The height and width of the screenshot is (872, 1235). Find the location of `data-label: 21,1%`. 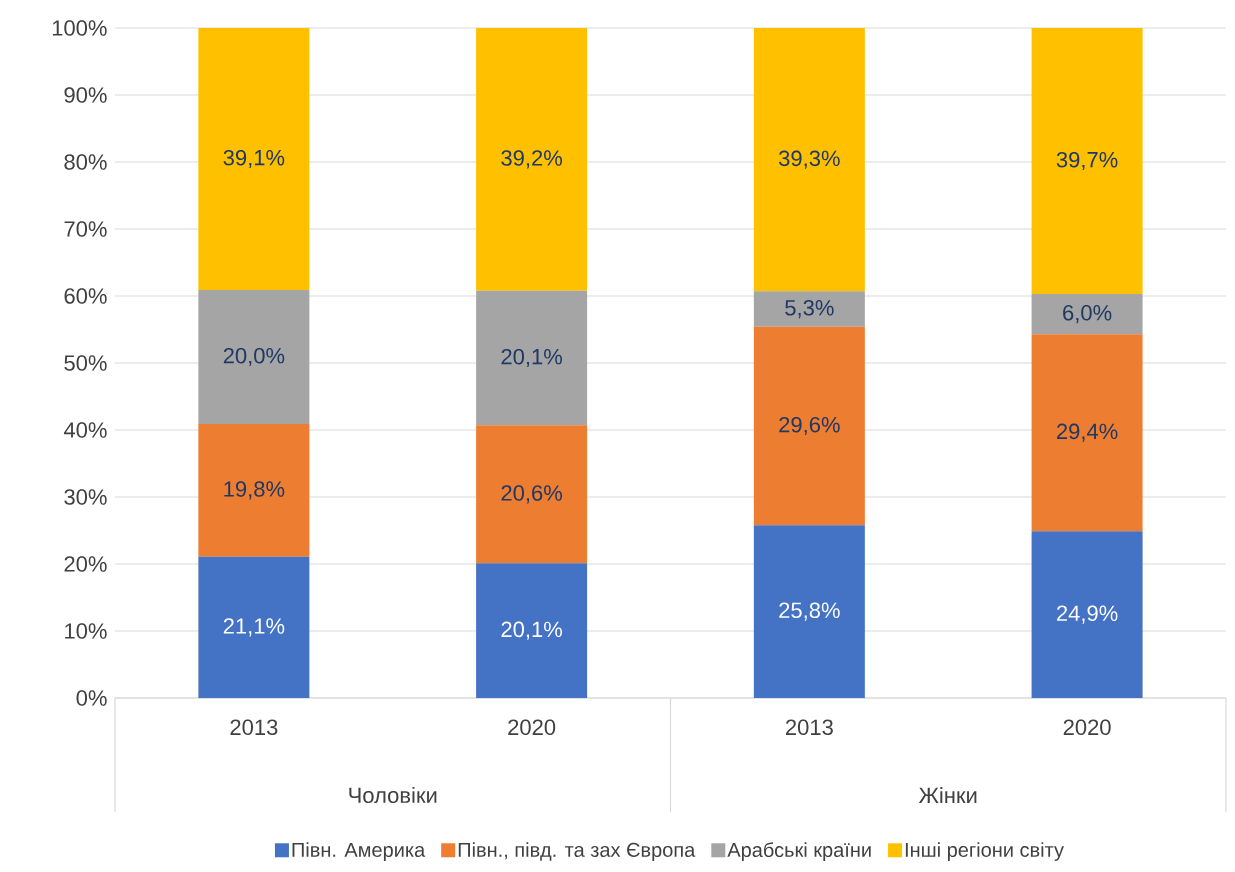

data-label: 21,1% is located at coordinates (254, 627).